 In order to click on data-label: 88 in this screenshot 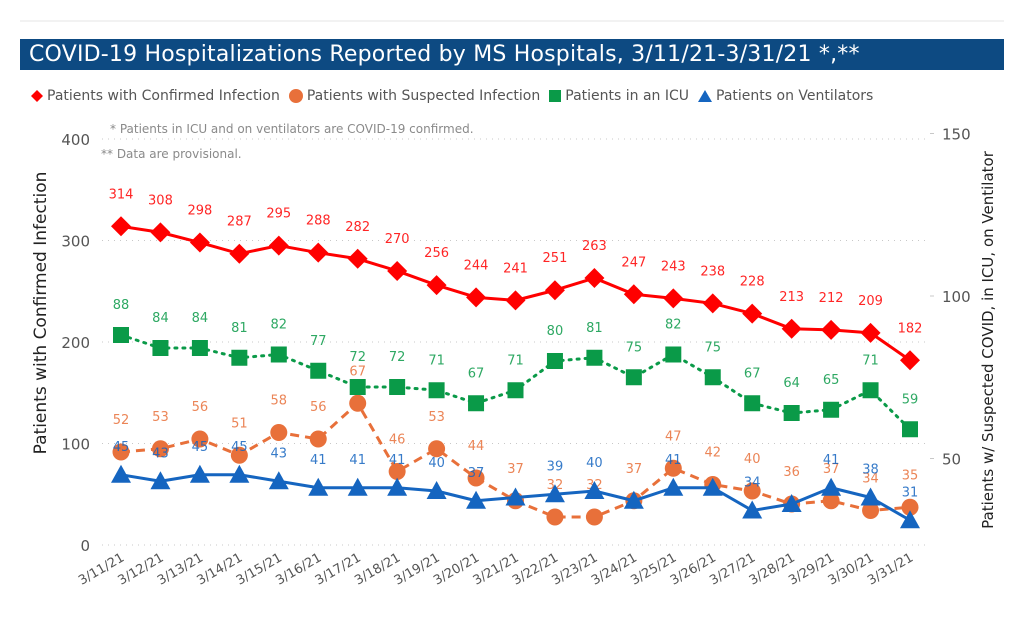, I will do `click(121, 305)`.